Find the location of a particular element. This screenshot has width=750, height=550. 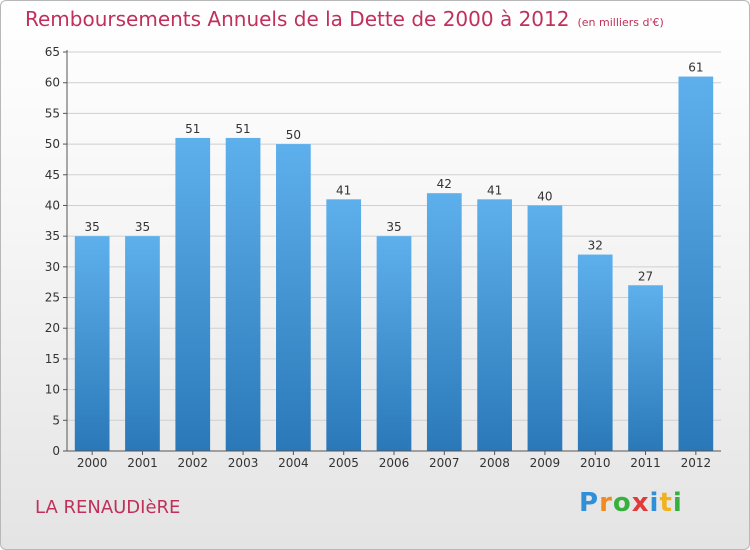

data-label: 40 is located at coordinates (544, 196).